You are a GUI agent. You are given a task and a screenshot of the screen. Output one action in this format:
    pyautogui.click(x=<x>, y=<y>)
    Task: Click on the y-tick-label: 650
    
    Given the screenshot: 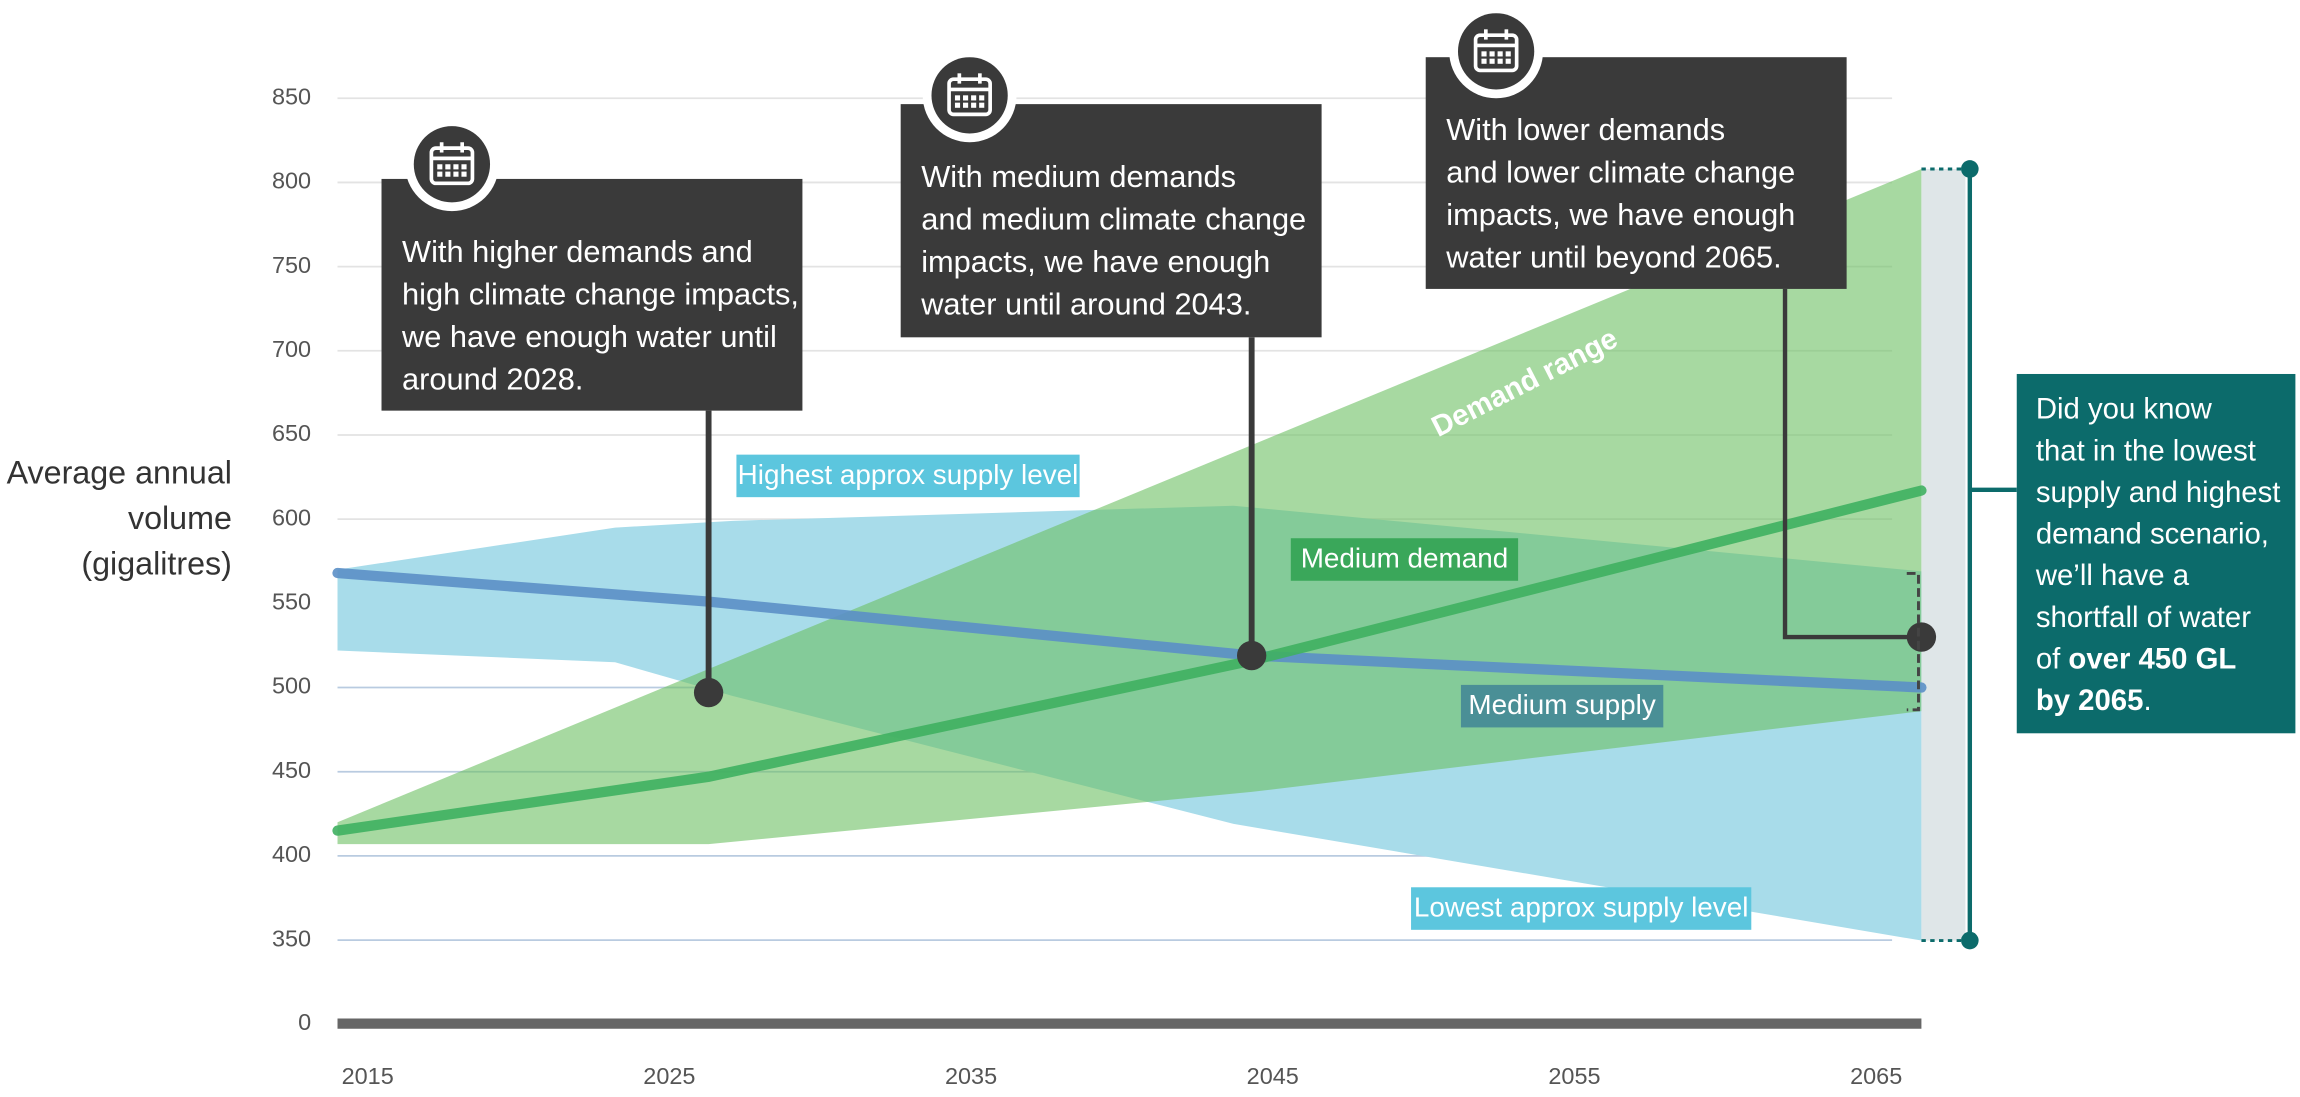 What is the action you would take?
    pyautogui.click(x=291, y=433)
    